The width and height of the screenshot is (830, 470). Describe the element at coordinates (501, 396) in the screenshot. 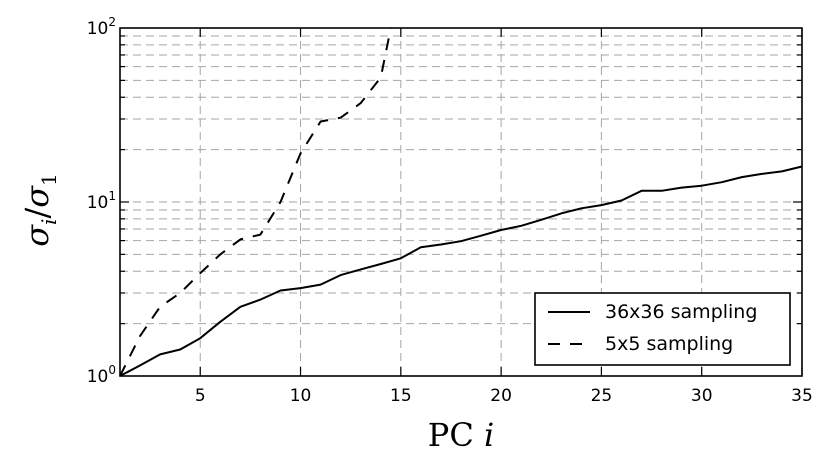

I see `x-tick-label: 20` at that location.